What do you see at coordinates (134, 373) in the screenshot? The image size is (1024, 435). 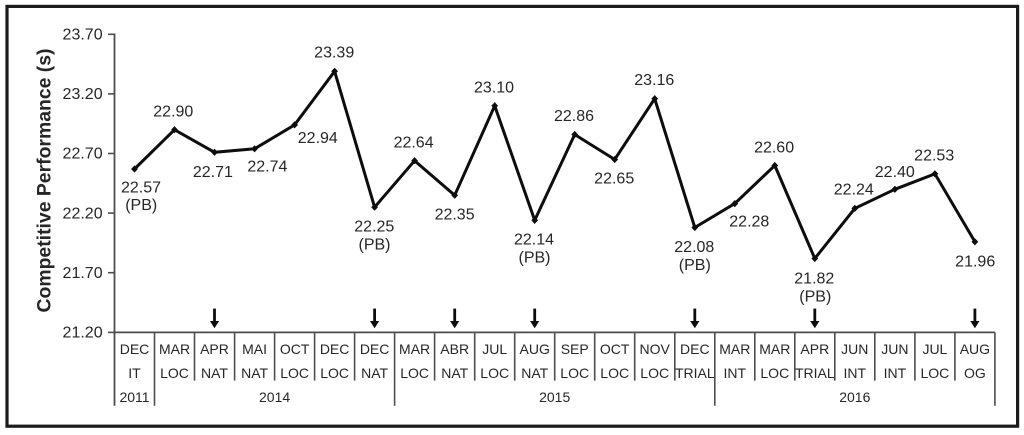 I see `svg-text: IT` at bounding box center [134, 373].